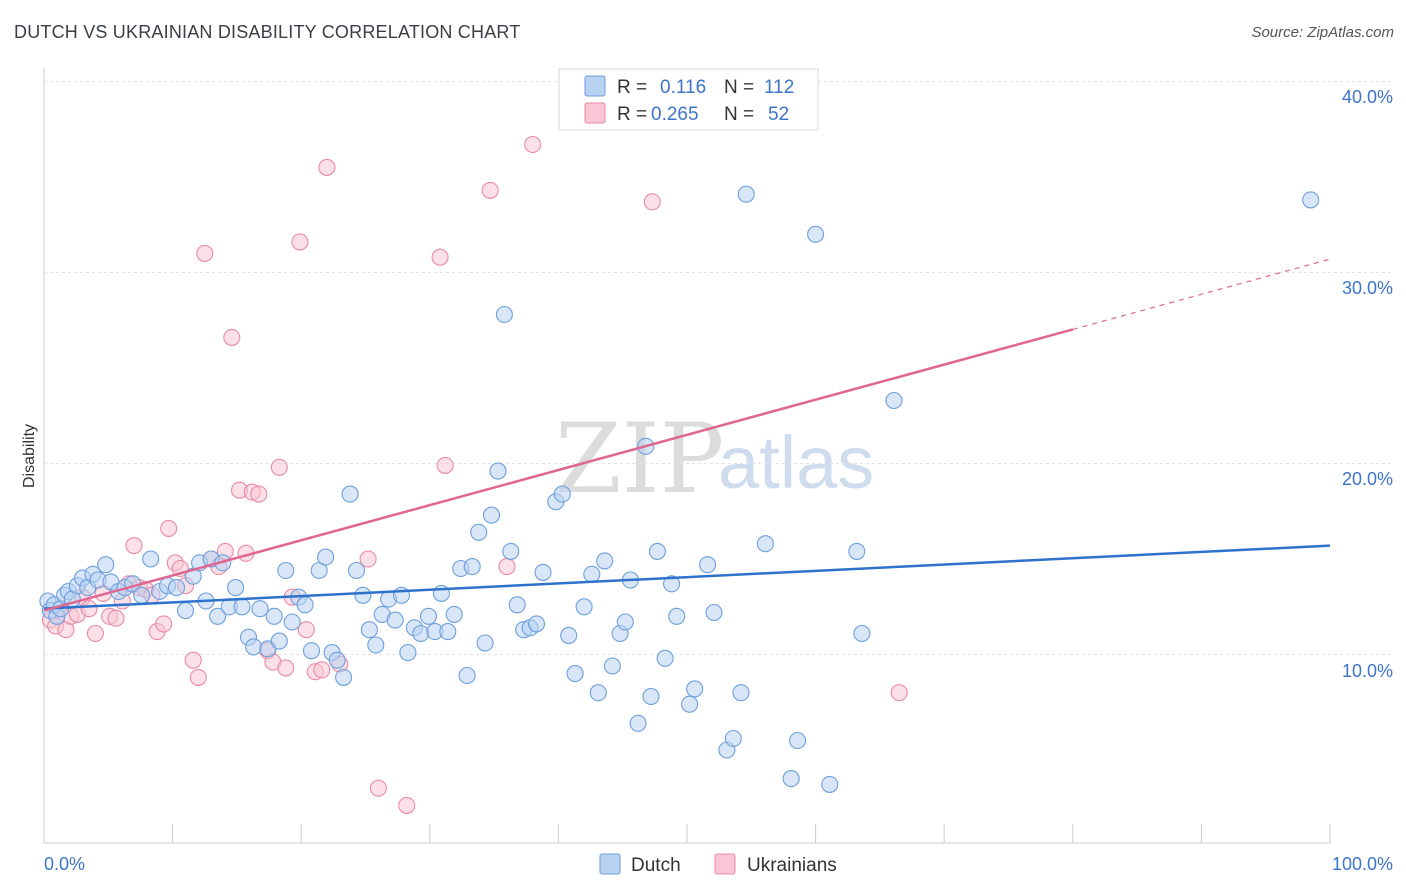 The width and height of the screenshot is (1406, 892). I want to click on x-tick-label-max: 100.0%, so click(1362, 864).